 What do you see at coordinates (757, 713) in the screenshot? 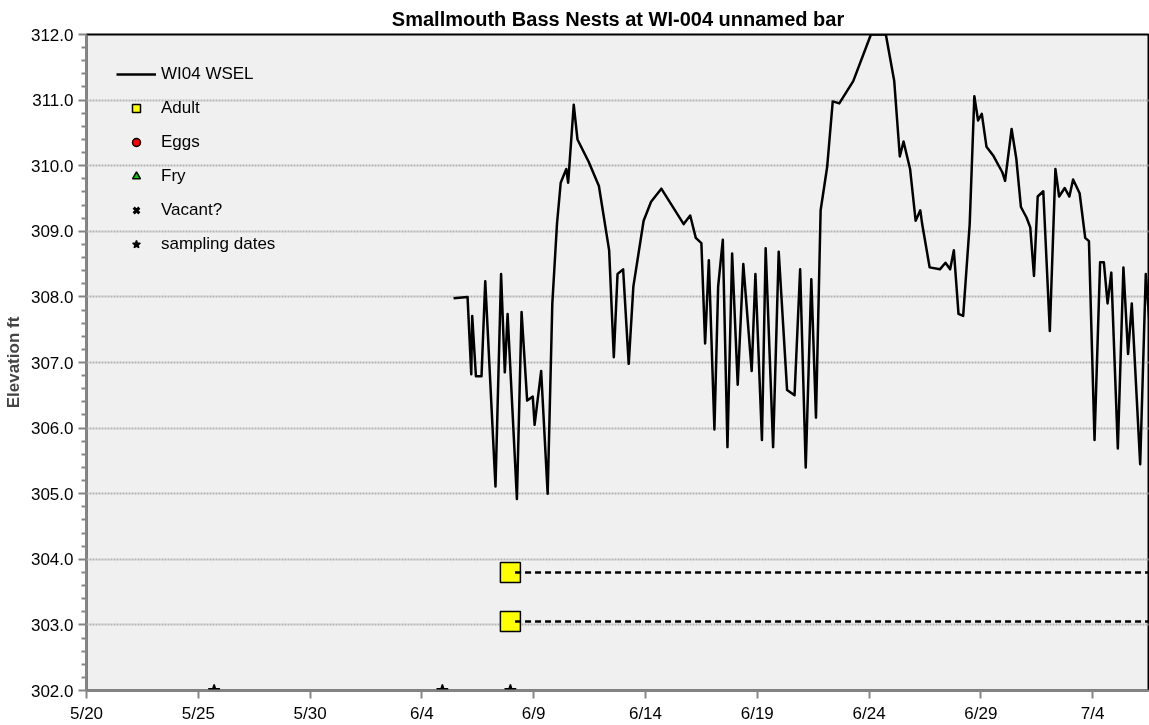
I see `x-tick-label: 6/19` at bounding box center [757, 713].